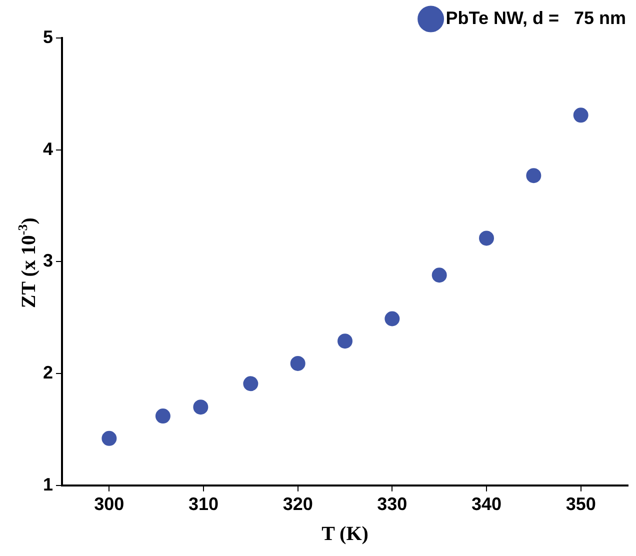 This screenshot has height=556, width=636. What do you see at coordinates (581, 504) in the screenshot?
I see `x-tick-label: 350` at bounding box center [581, 504].